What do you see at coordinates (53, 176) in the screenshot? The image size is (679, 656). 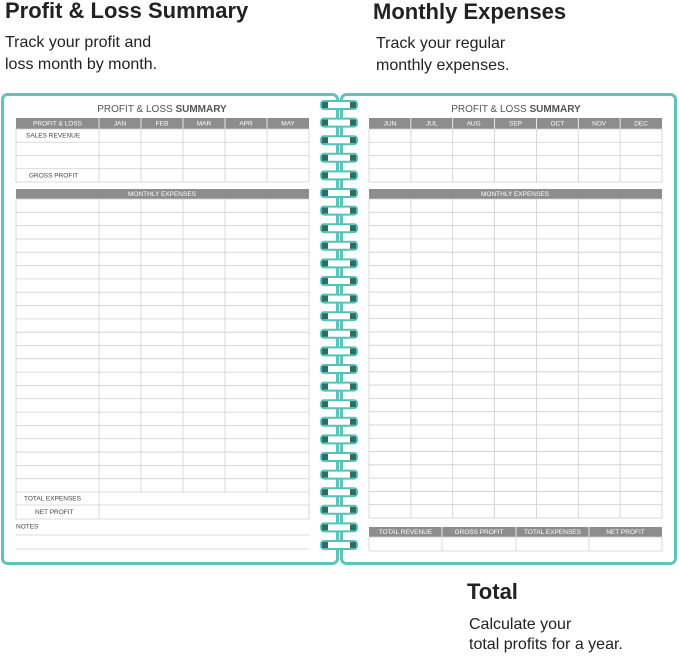 I see `row-label: GROSS PROFIT` at bounding box center [53, 176].